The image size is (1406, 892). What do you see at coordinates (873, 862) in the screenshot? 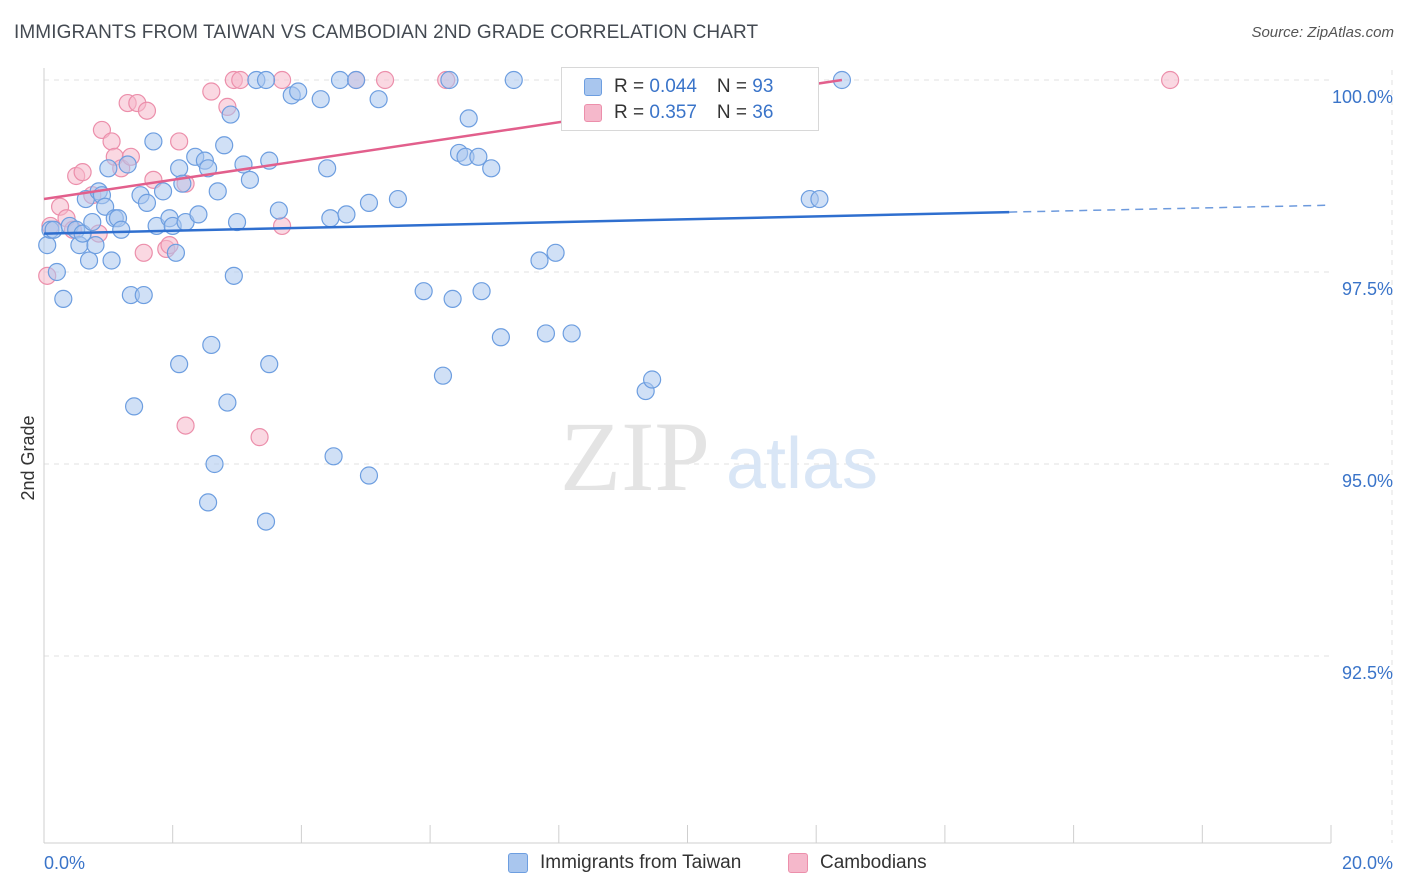
I see `series-label-cambodians: Cambodians` at bounding box center [873, 862].